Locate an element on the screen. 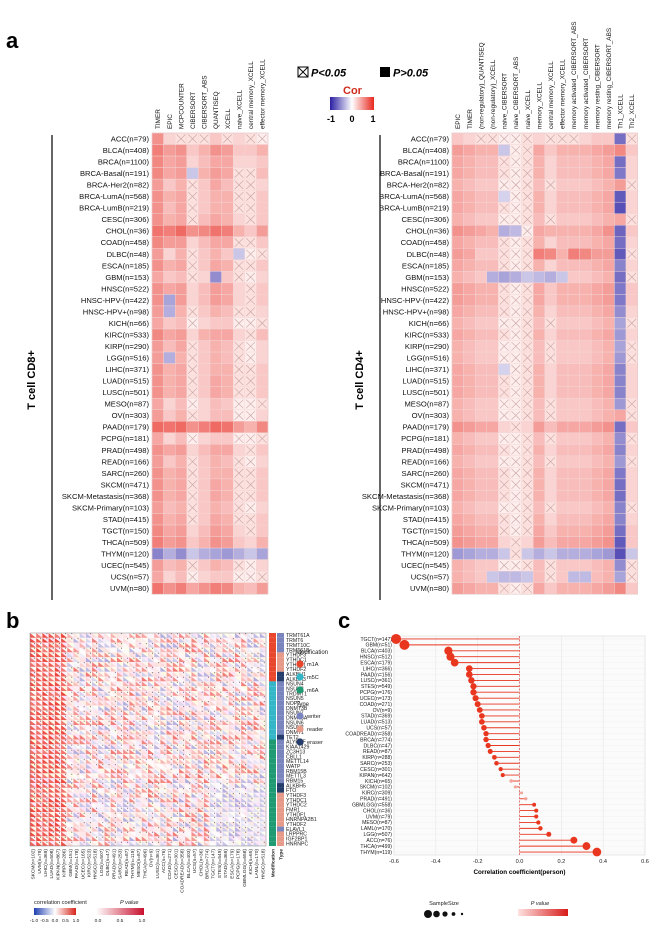 Image resolution: width=655 pixels, height=944 pixels. cor-legend-tick-max: 1 is located at coordinates (372, 119).